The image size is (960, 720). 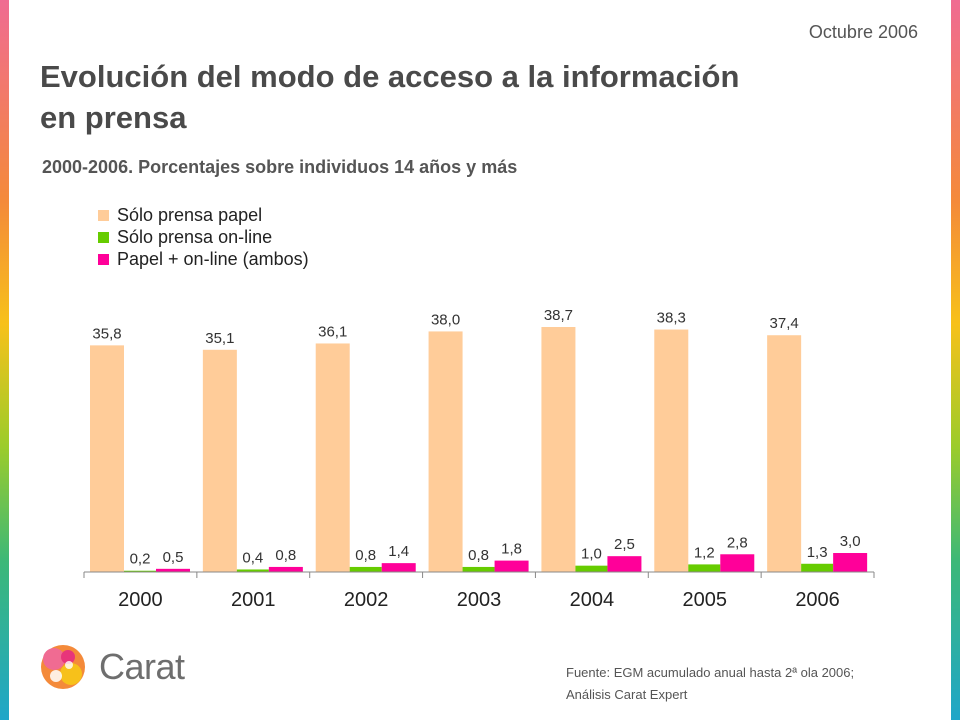 I want to click on x-tick-label-2006: 2006, so click(x=817, y=600).